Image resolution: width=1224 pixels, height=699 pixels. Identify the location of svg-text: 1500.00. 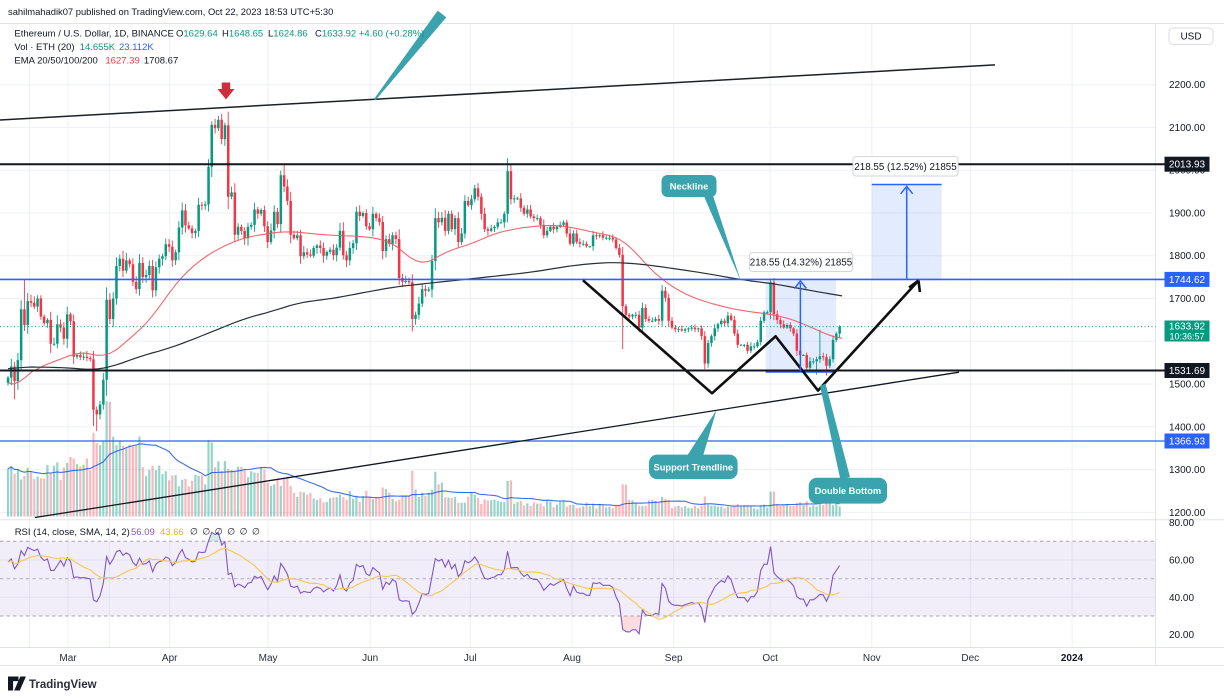
(1187, 385).